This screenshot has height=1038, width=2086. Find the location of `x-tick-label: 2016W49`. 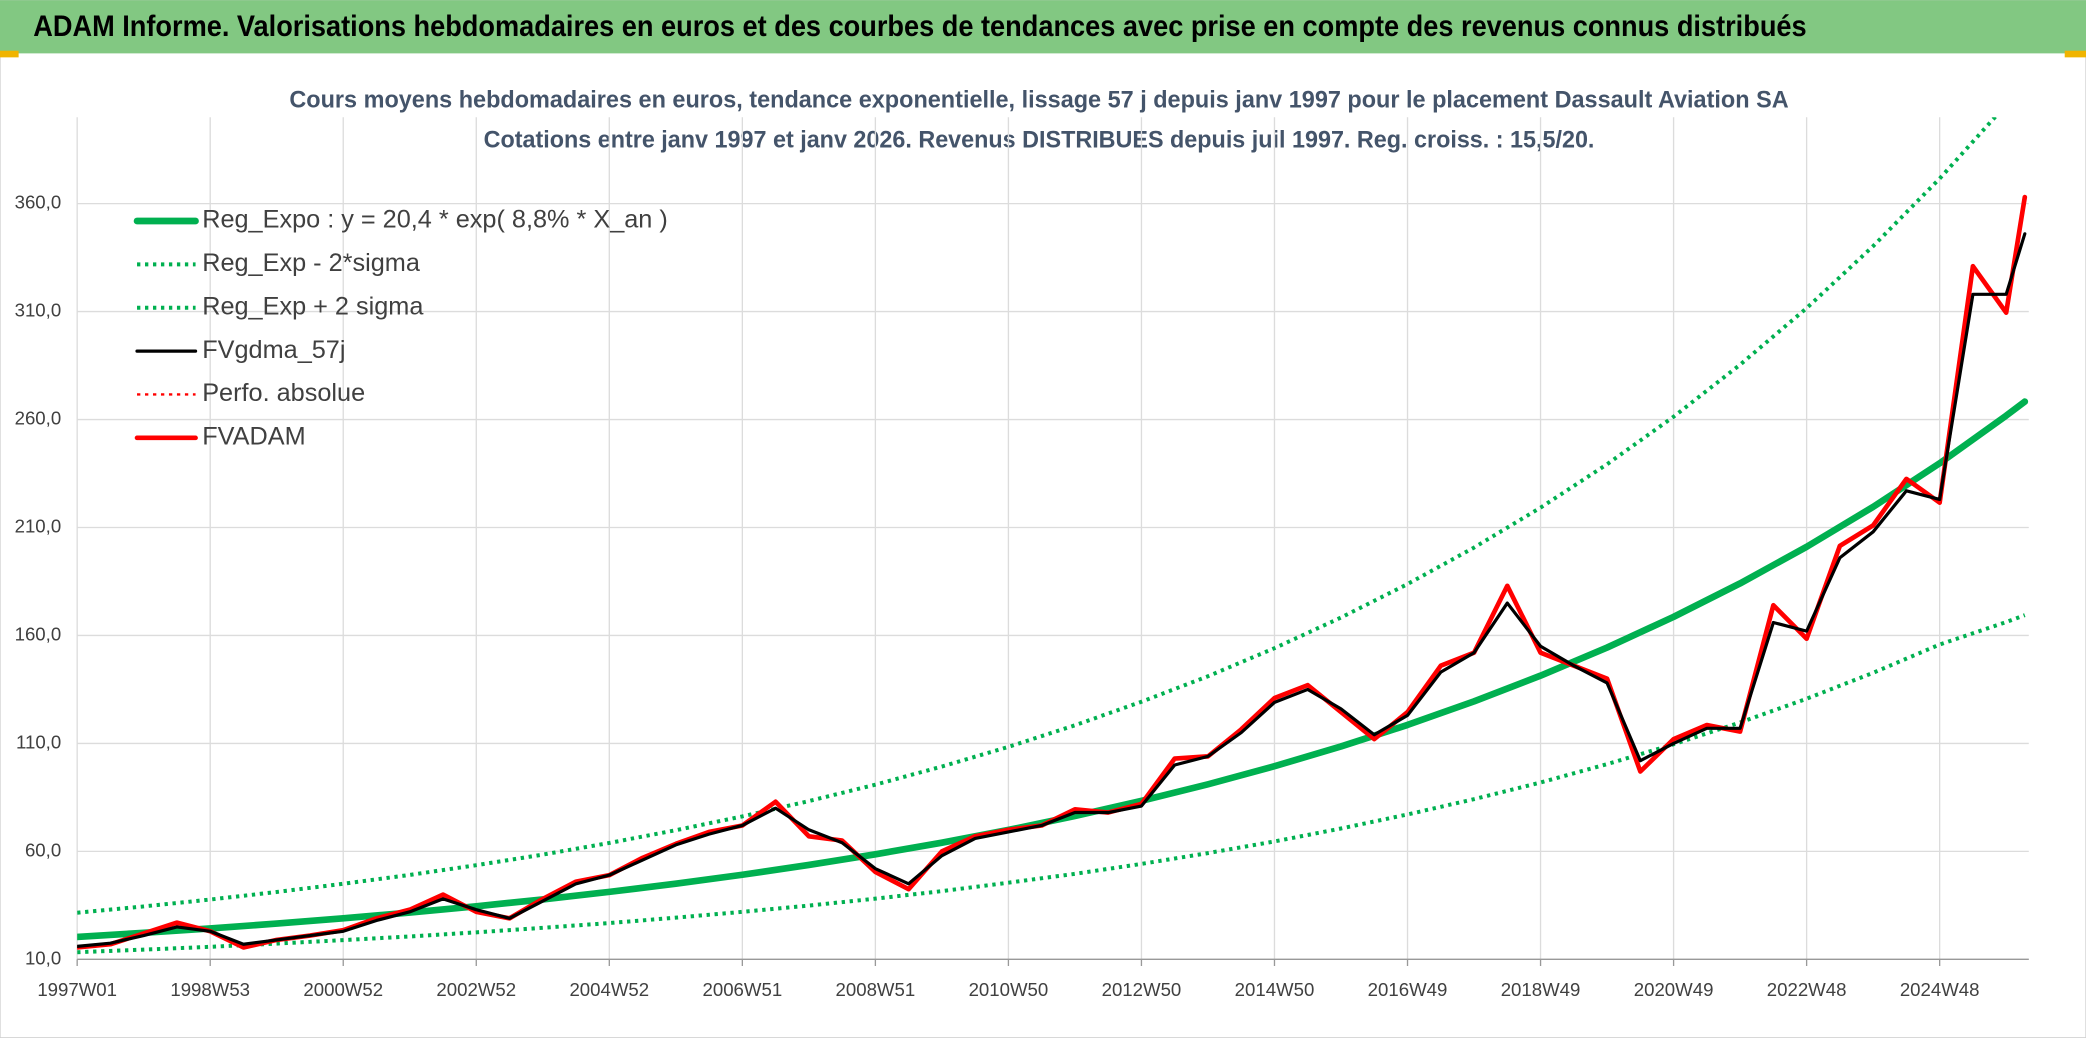

x-tick-label: 2016W49 is located at coordinates (1408, 989).